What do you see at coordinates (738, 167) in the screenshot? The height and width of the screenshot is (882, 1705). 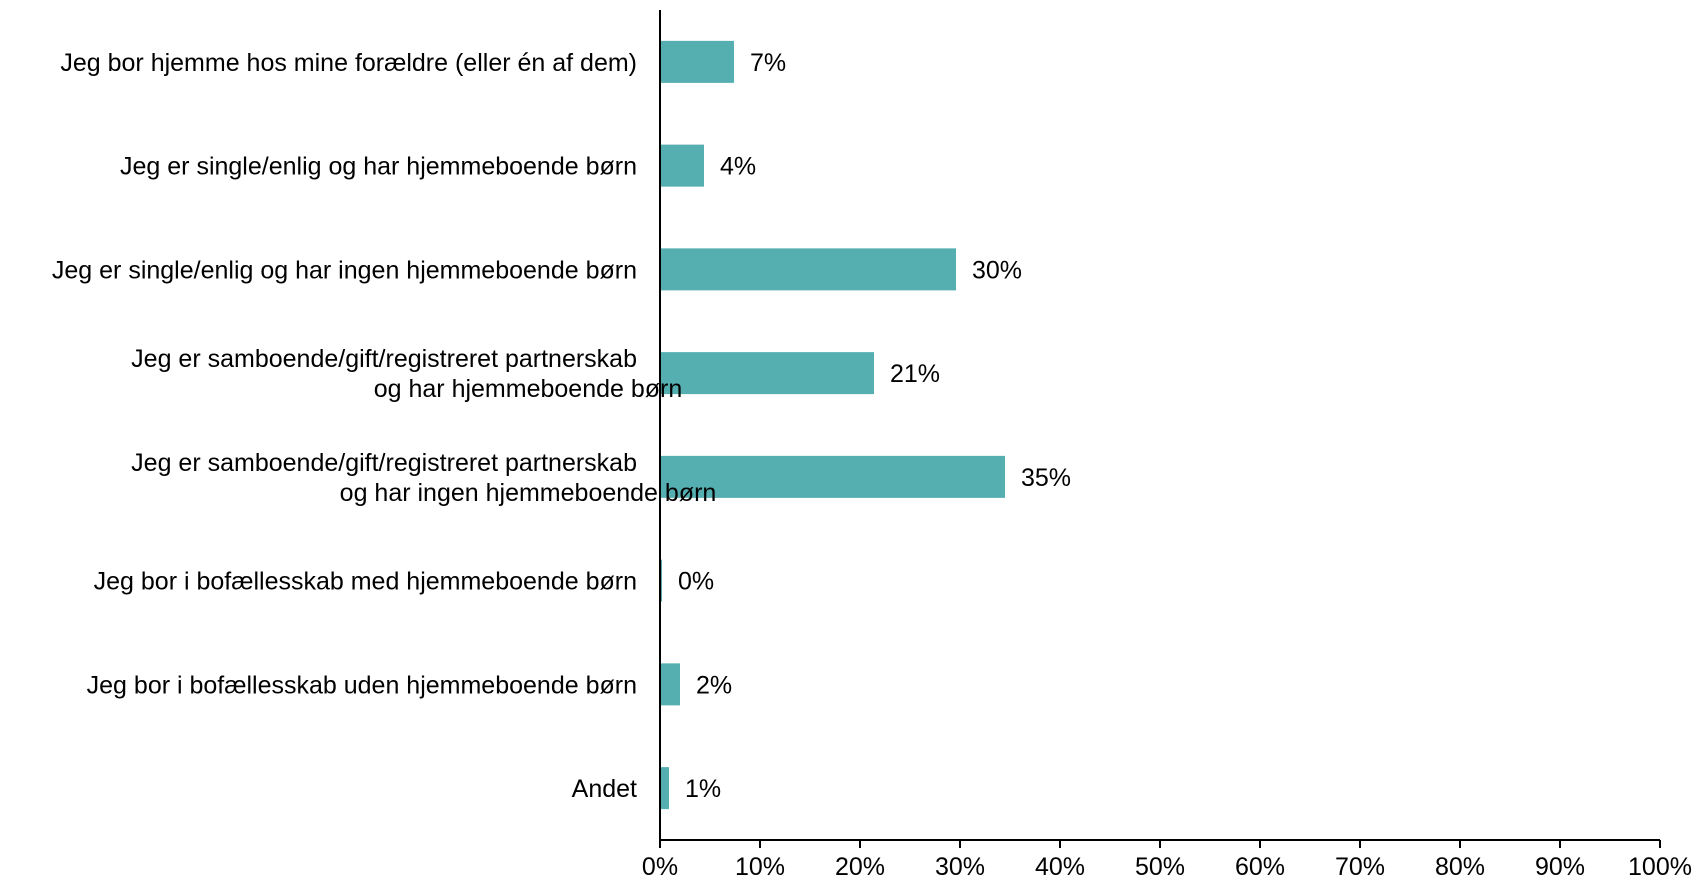 I see `data-label-2: 4%` at bounding box center [738, 167].